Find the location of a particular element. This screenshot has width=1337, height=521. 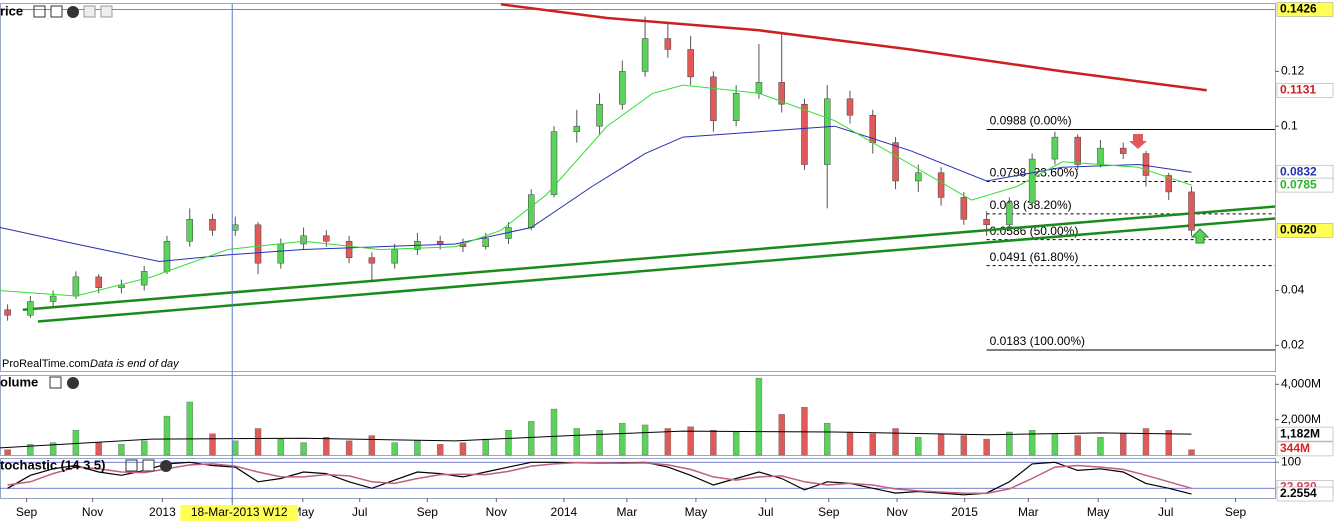

panel-title: rice is located at coordinates (11, 10).